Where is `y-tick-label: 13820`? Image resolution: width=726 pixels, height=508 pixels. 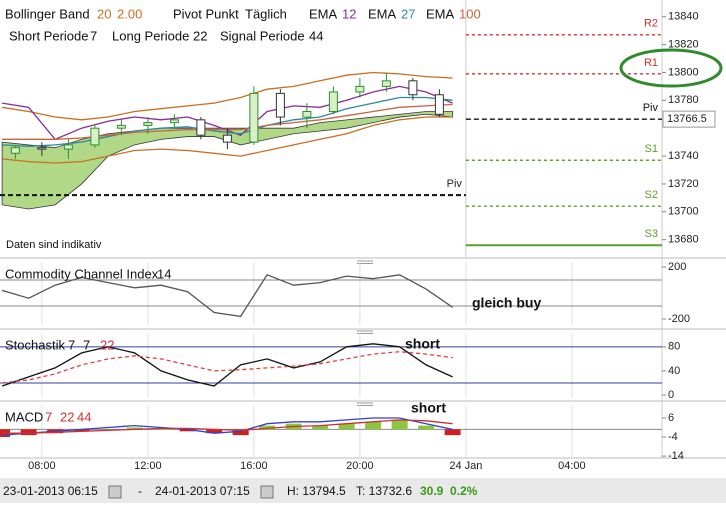 y-tick-label: 13820 is located at coordinates (683, 44).